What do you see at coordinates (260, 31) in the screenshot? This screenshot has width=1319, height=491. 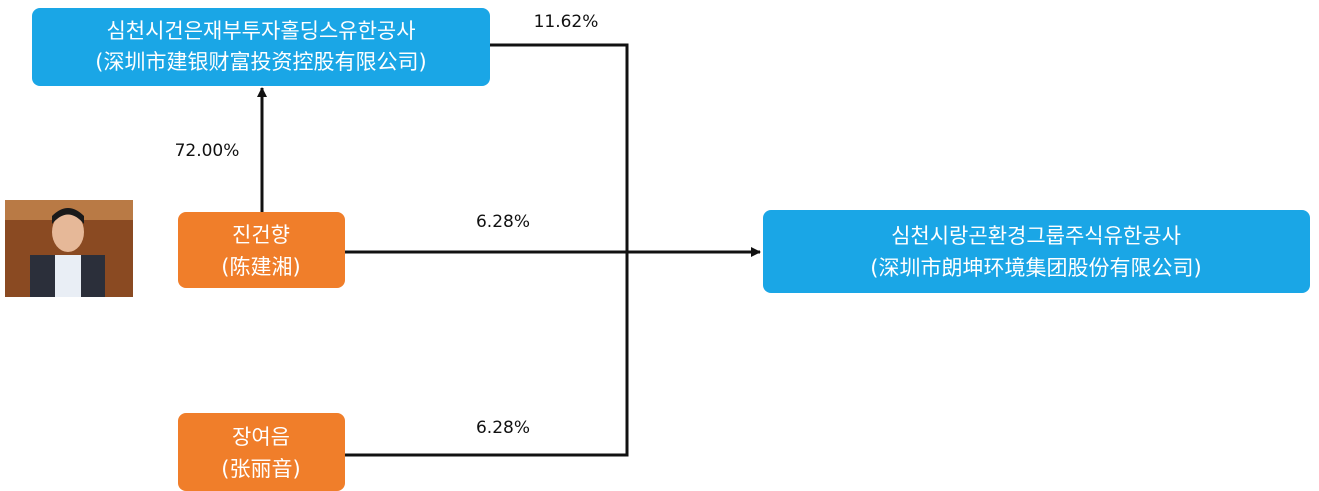 I see `company-name: 심천시건은재부투자홀딩스유한공사` at bounding box center [260, 31].